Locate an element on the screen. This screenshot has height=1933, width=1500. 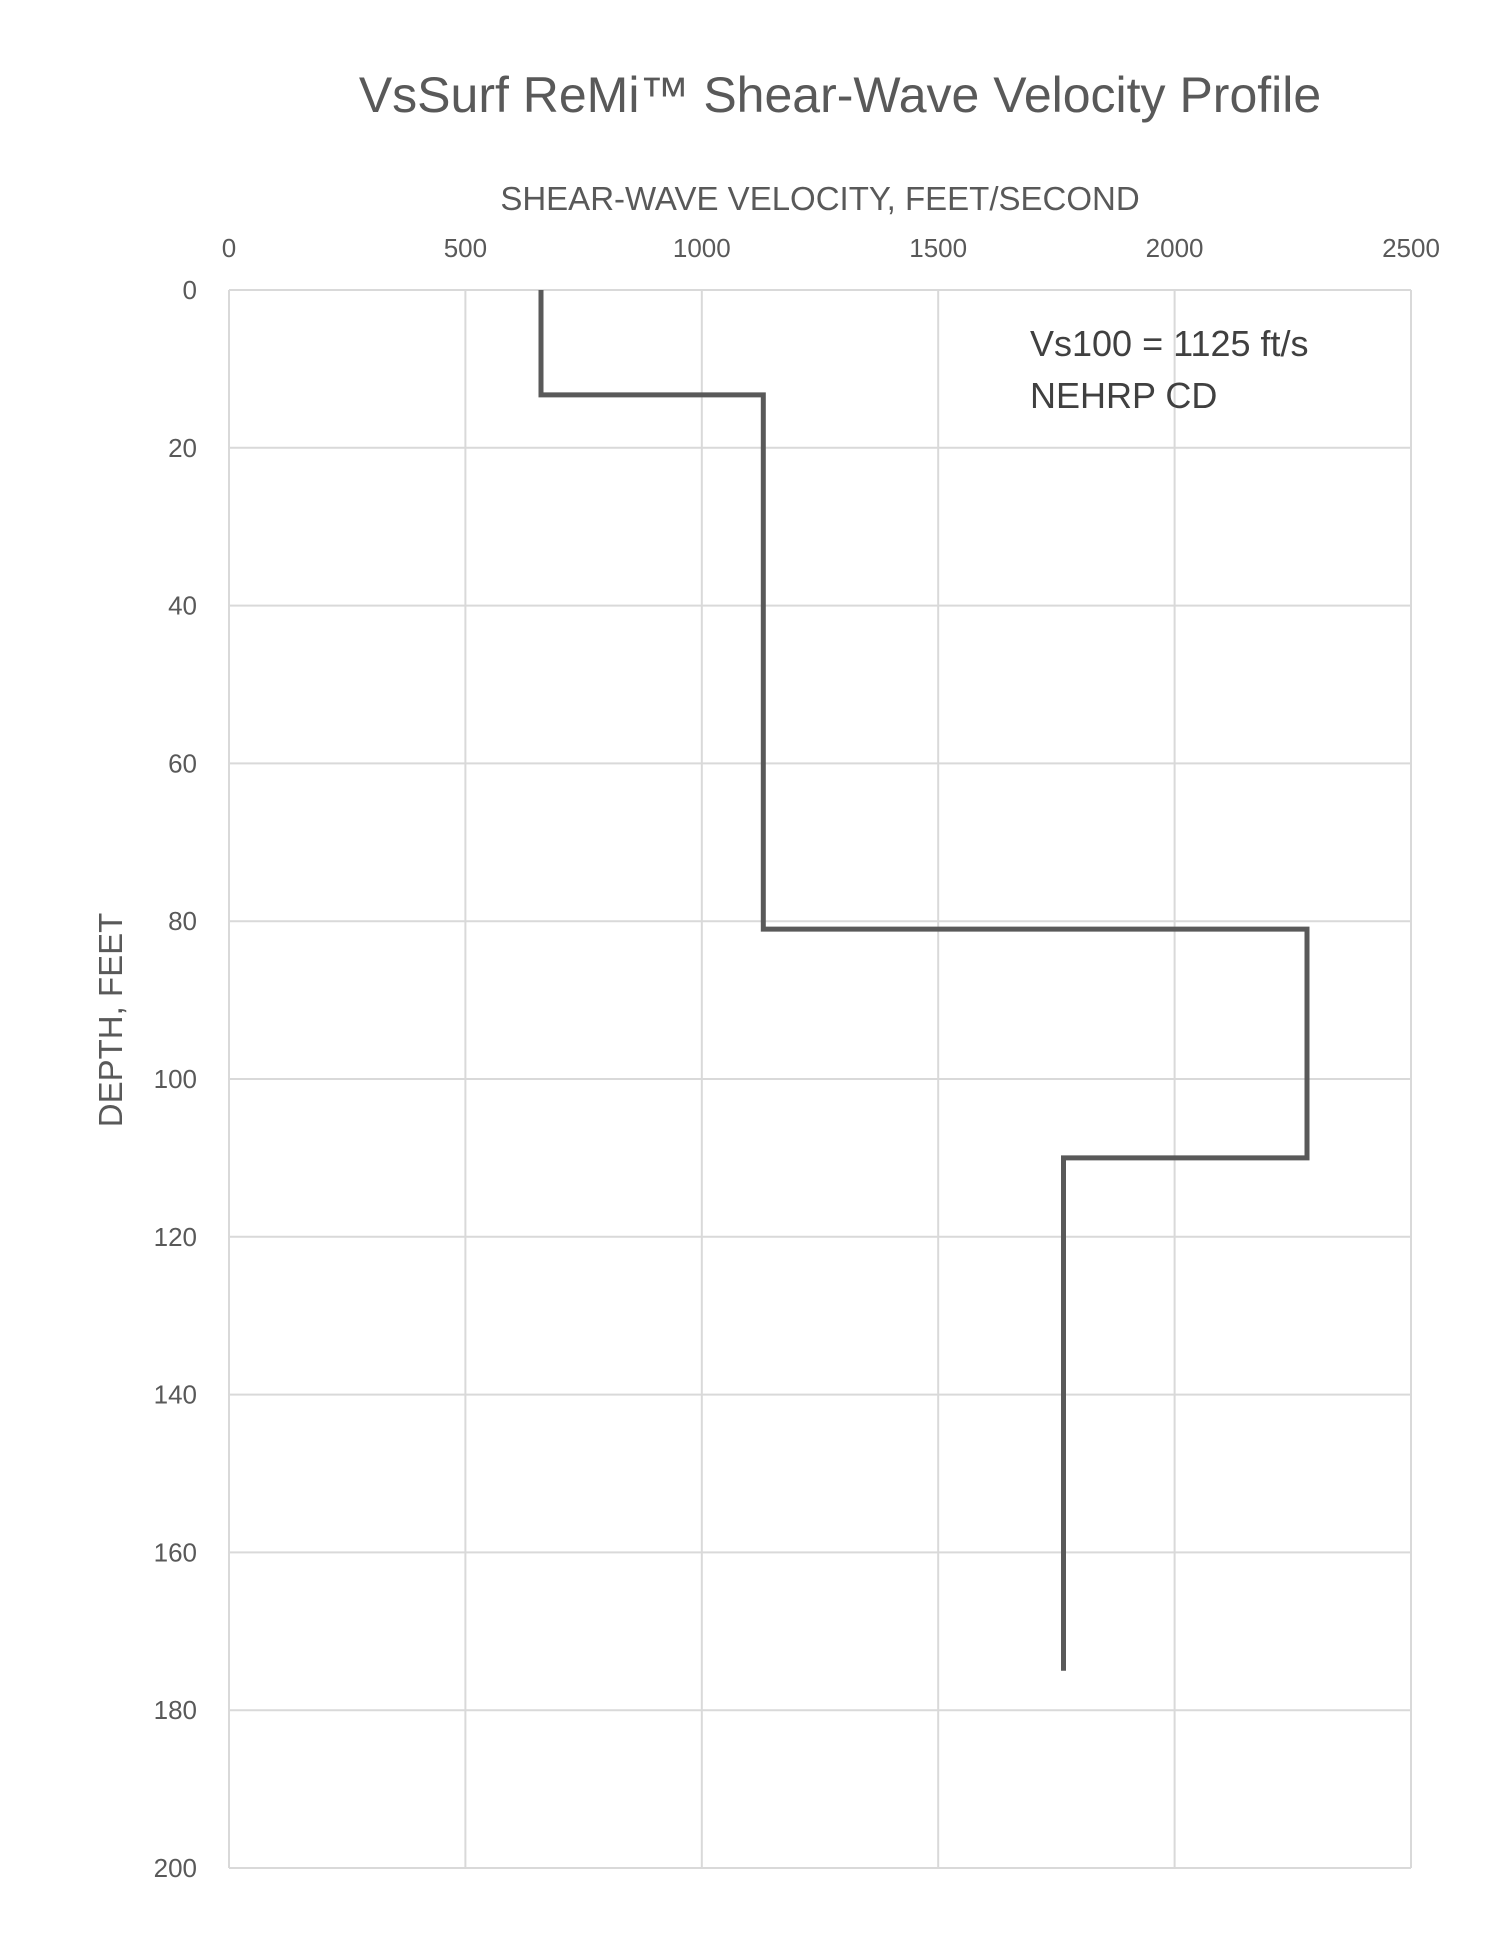
annotation-vs100: Vs100 = 1125 ft/s is located at coordinates (1169, 343).